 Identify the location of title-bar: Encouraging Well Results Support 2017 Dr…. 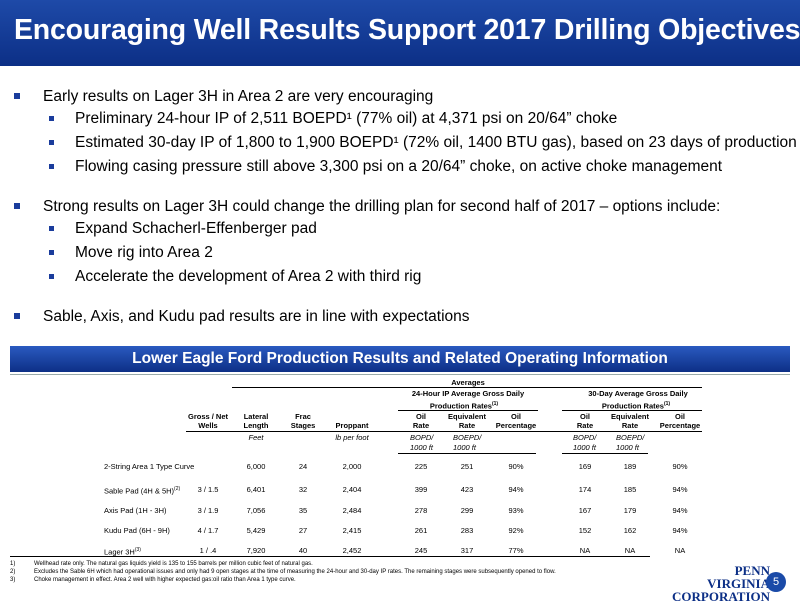
(400, 33).